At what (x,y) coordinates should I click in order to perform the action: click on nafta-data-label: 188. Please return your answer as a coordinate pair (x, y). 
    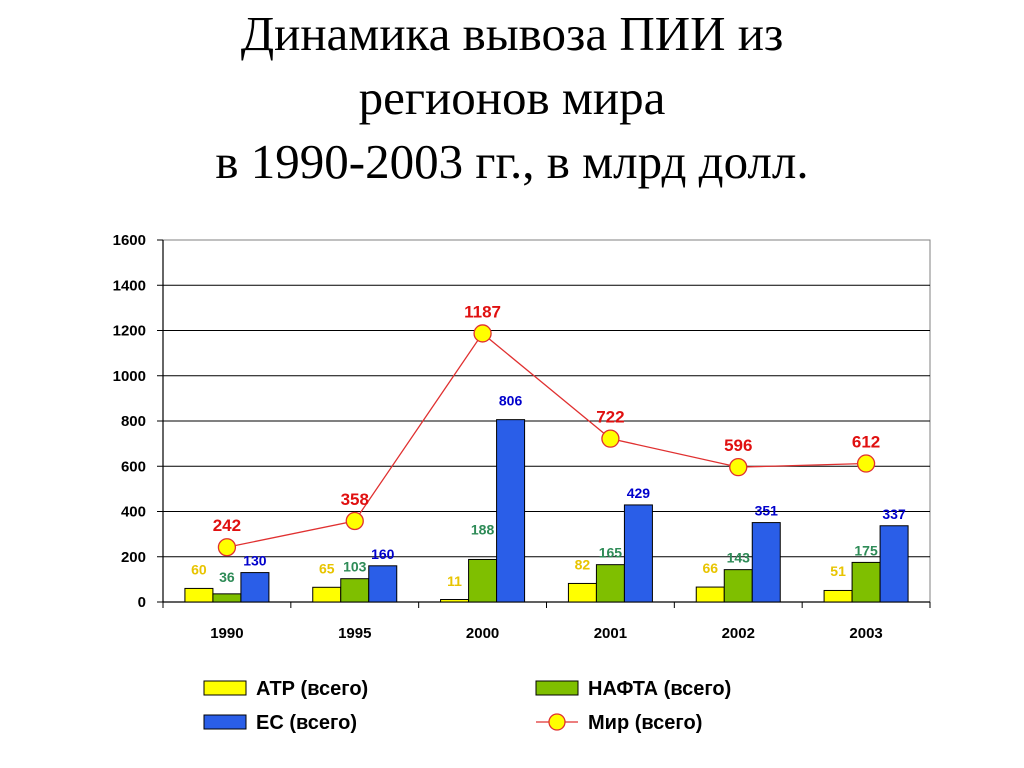
    Looking at the image, I should click on (483, 529).